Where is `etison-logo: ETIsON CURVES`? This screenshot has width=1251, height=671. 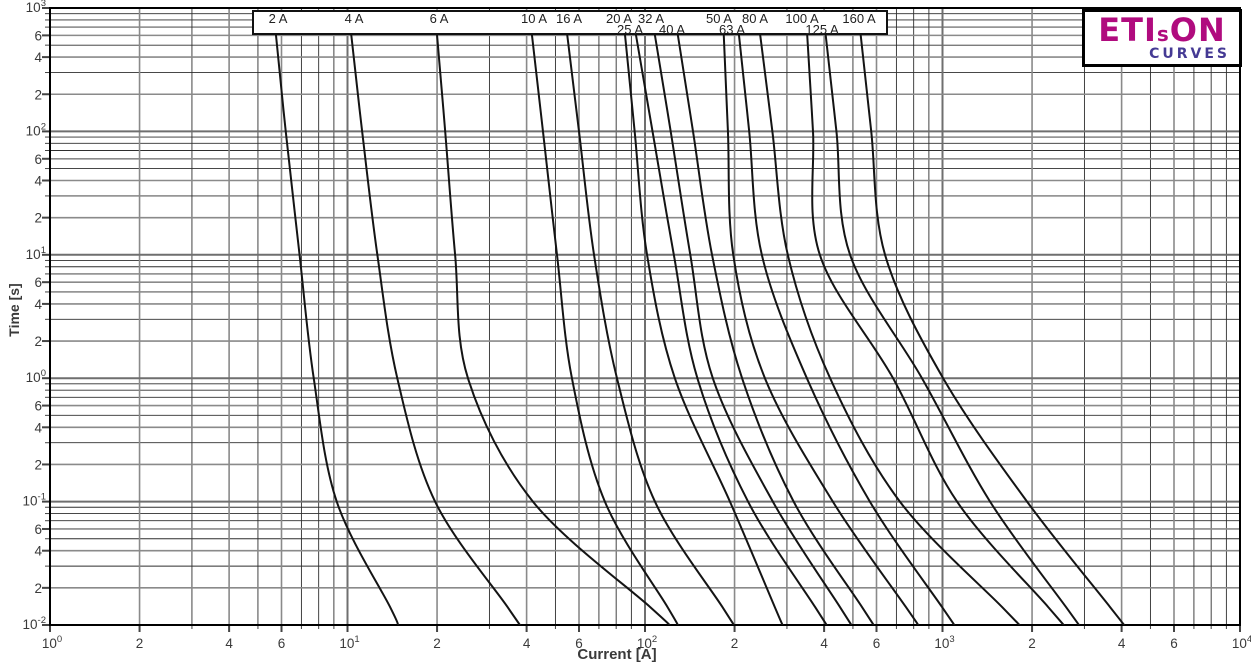 etison-logo: ETIsON CURVES is located at coordinates (1162, 38).